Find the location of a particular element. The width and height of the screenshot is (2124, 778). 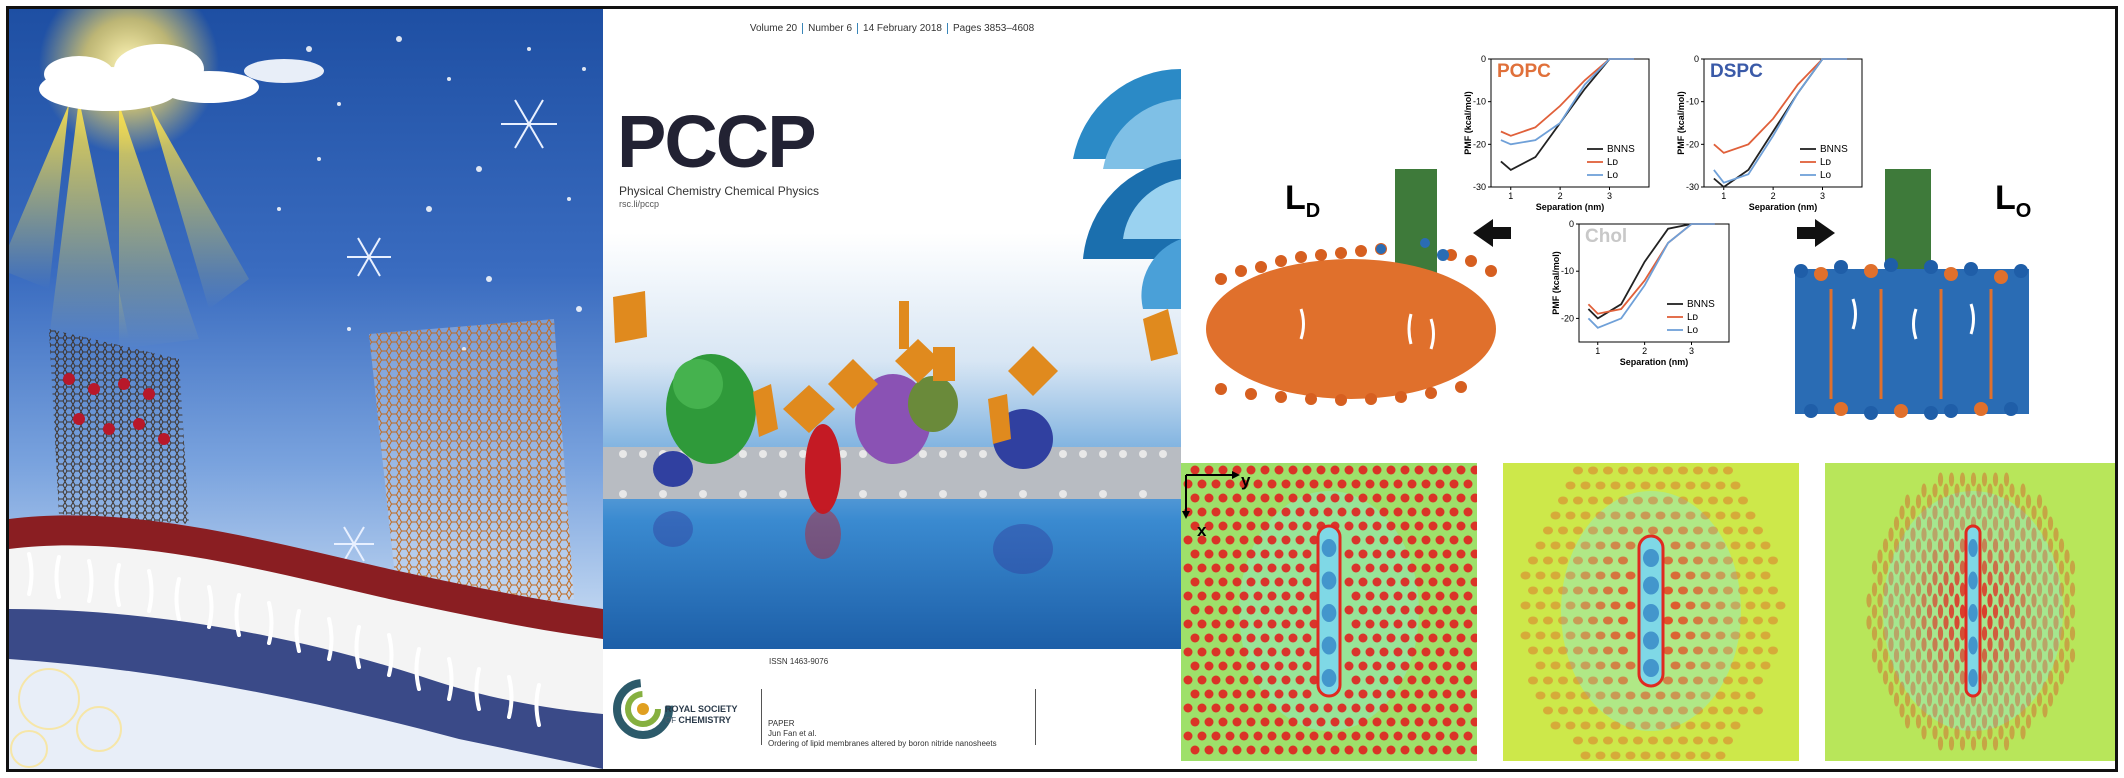

y-axis-label: PMF (kcal/mol) is located at coordinates (1556, 283).